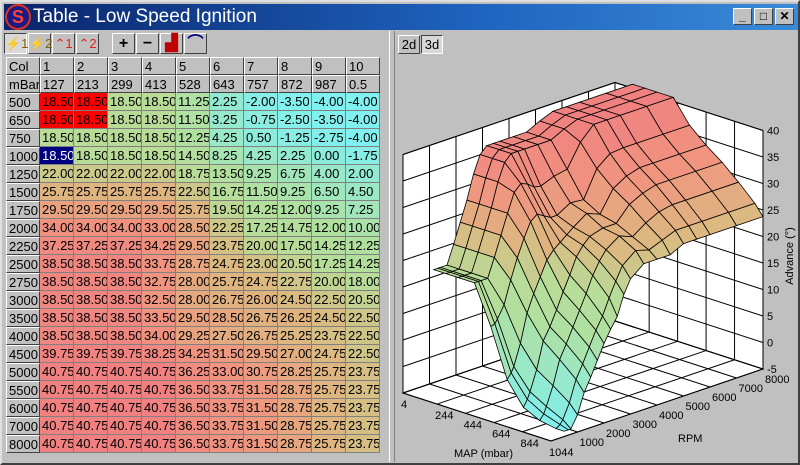  I want to click on table-cell: 25.25, so click(295, 336).